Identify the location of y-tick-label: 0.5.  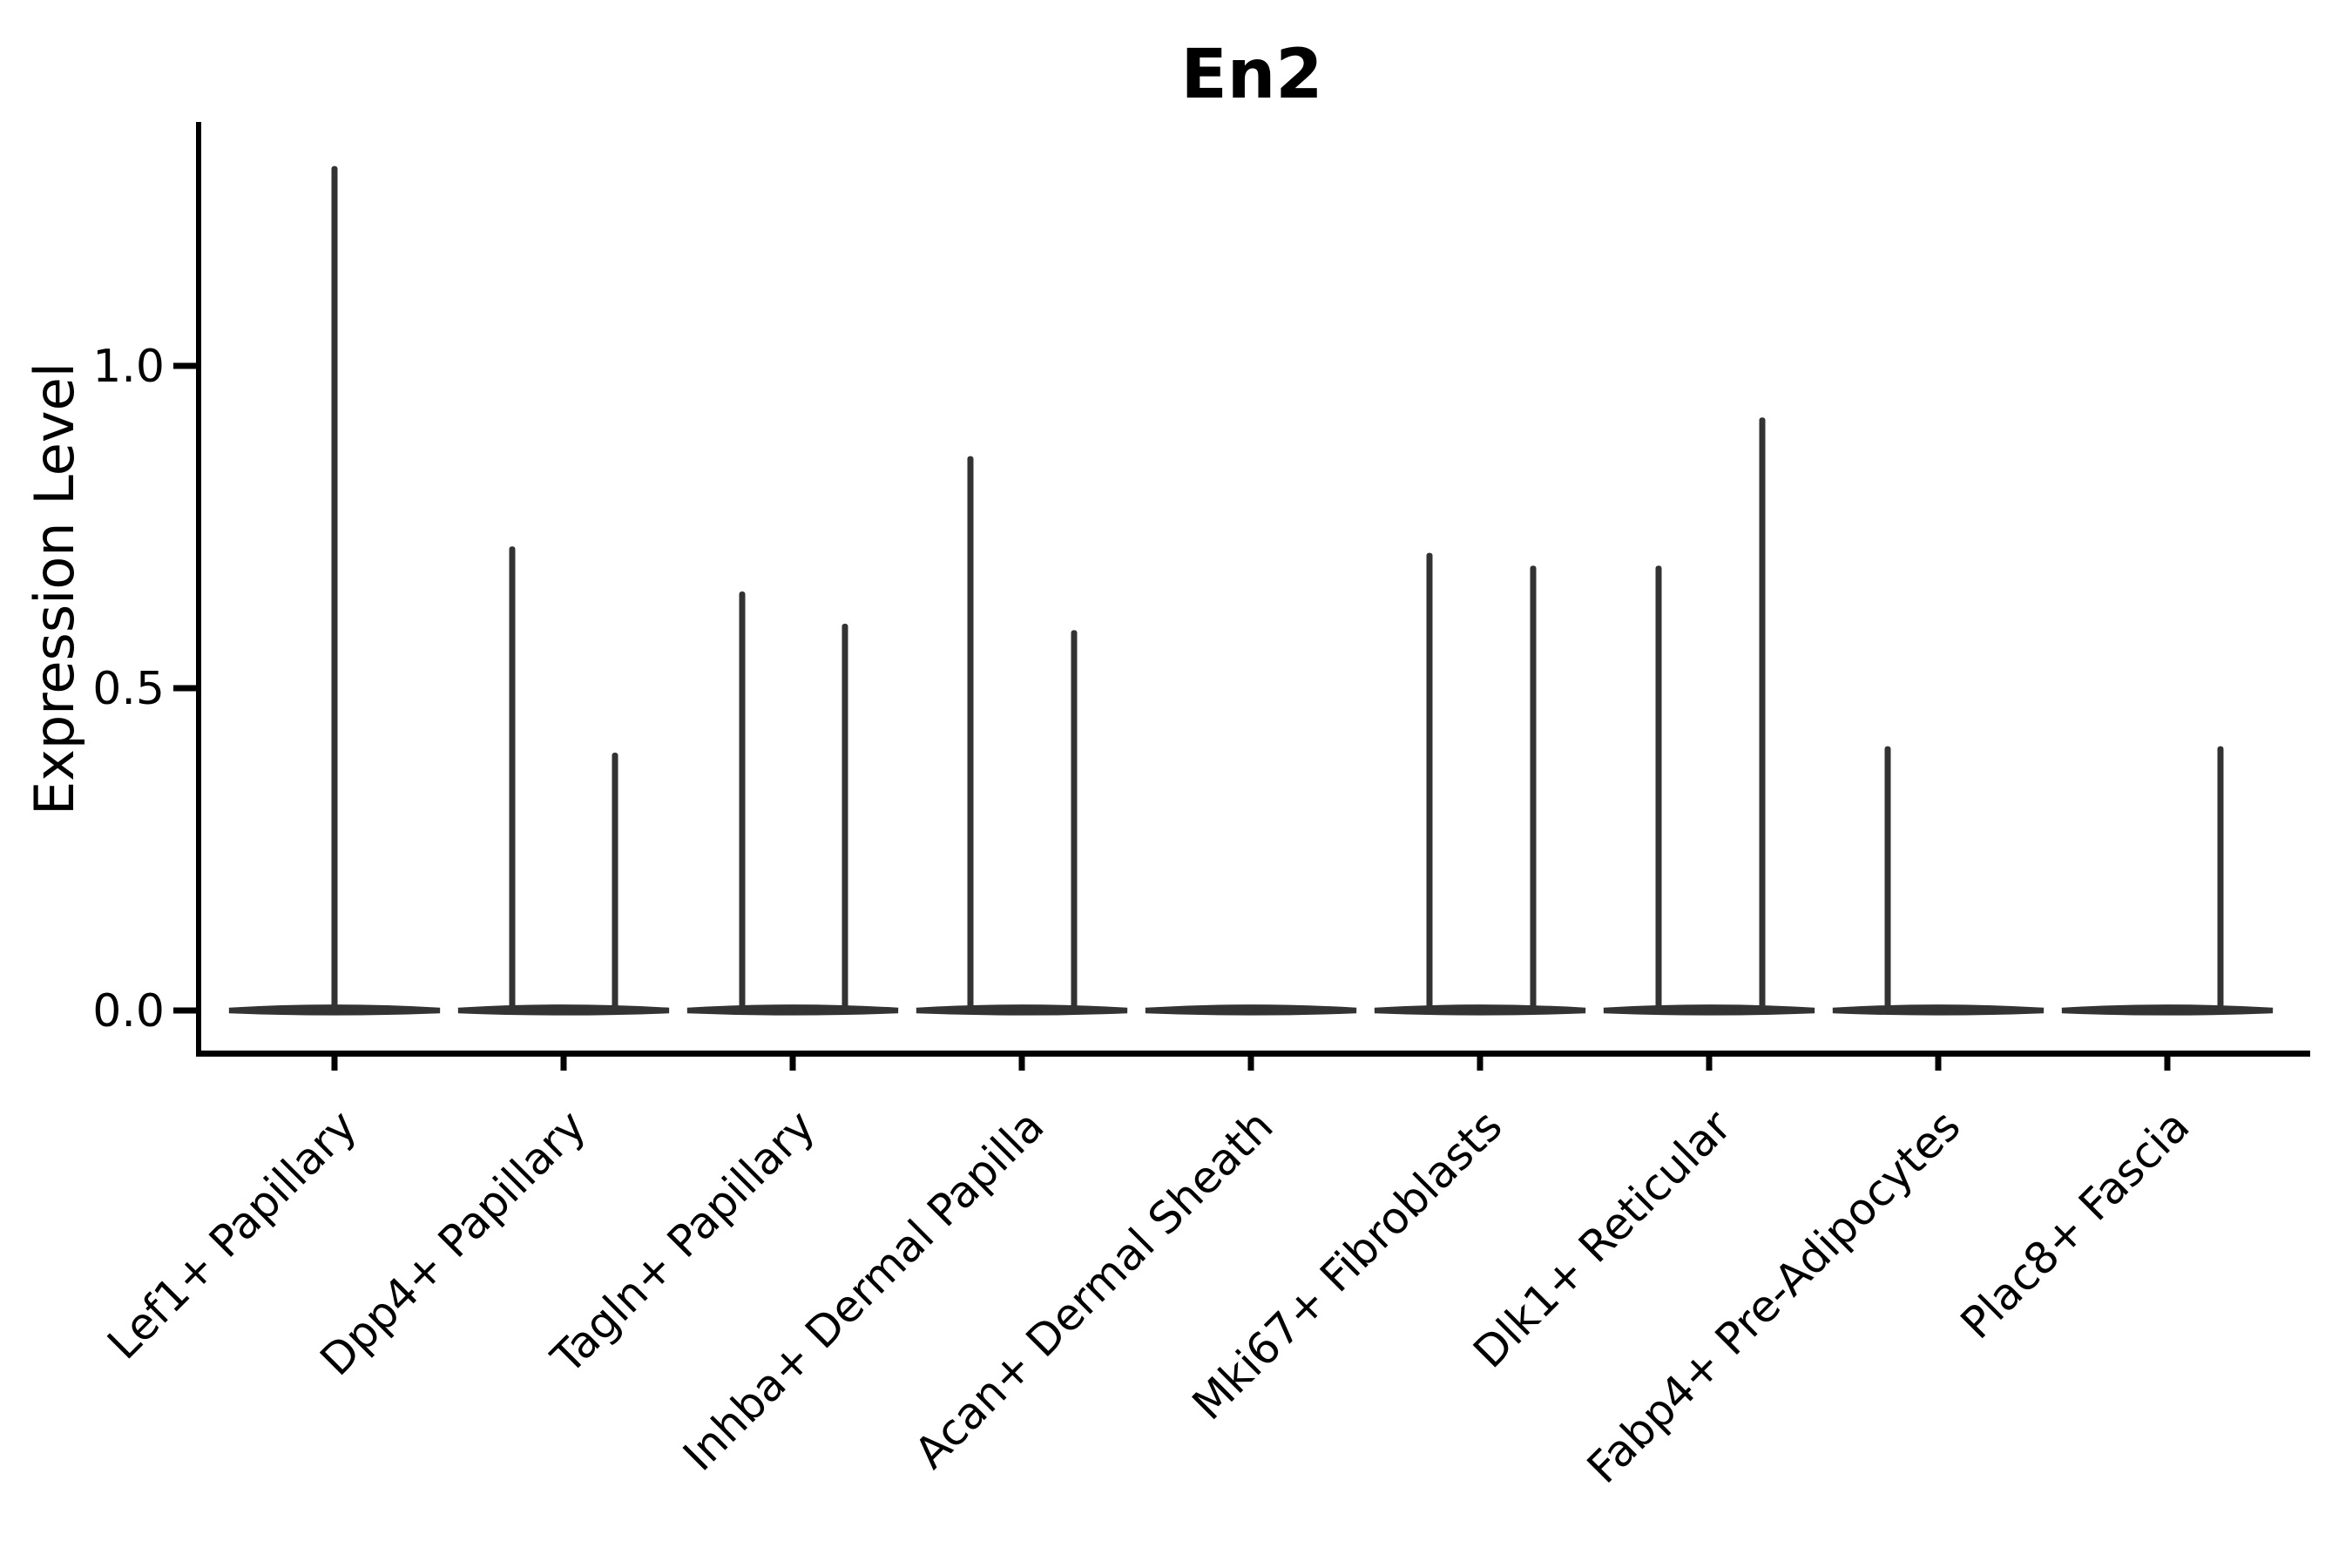
(129, 689).